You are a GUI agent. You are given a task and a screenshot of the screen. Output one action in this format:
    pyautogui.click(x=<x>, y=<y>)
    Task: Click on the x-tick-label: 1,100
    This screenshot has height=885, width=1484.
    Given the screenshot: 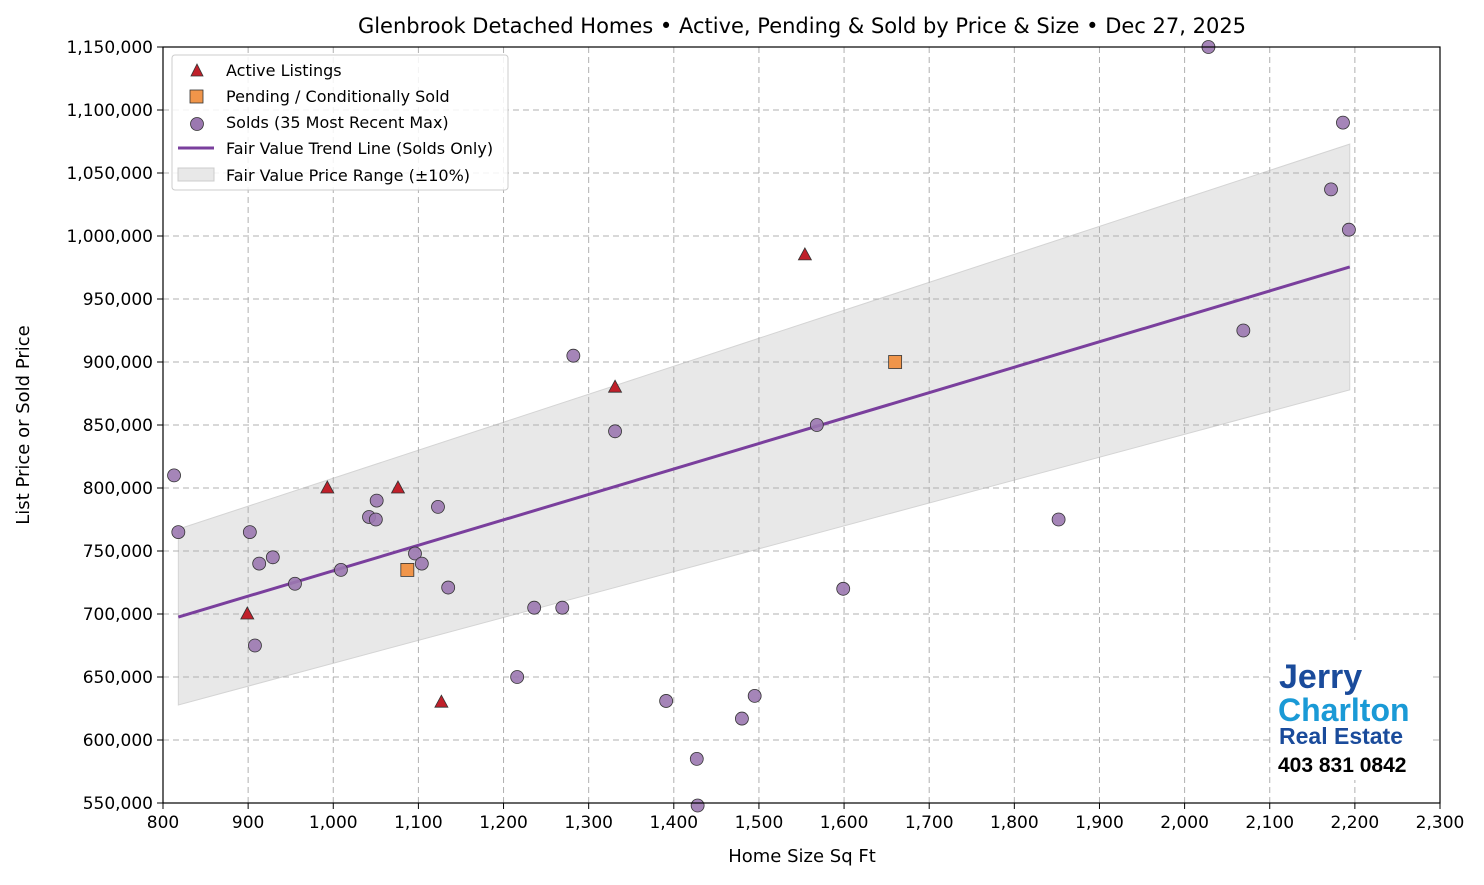 What is the action you would take?
    pyautogui.click(x=418, y=823)
    